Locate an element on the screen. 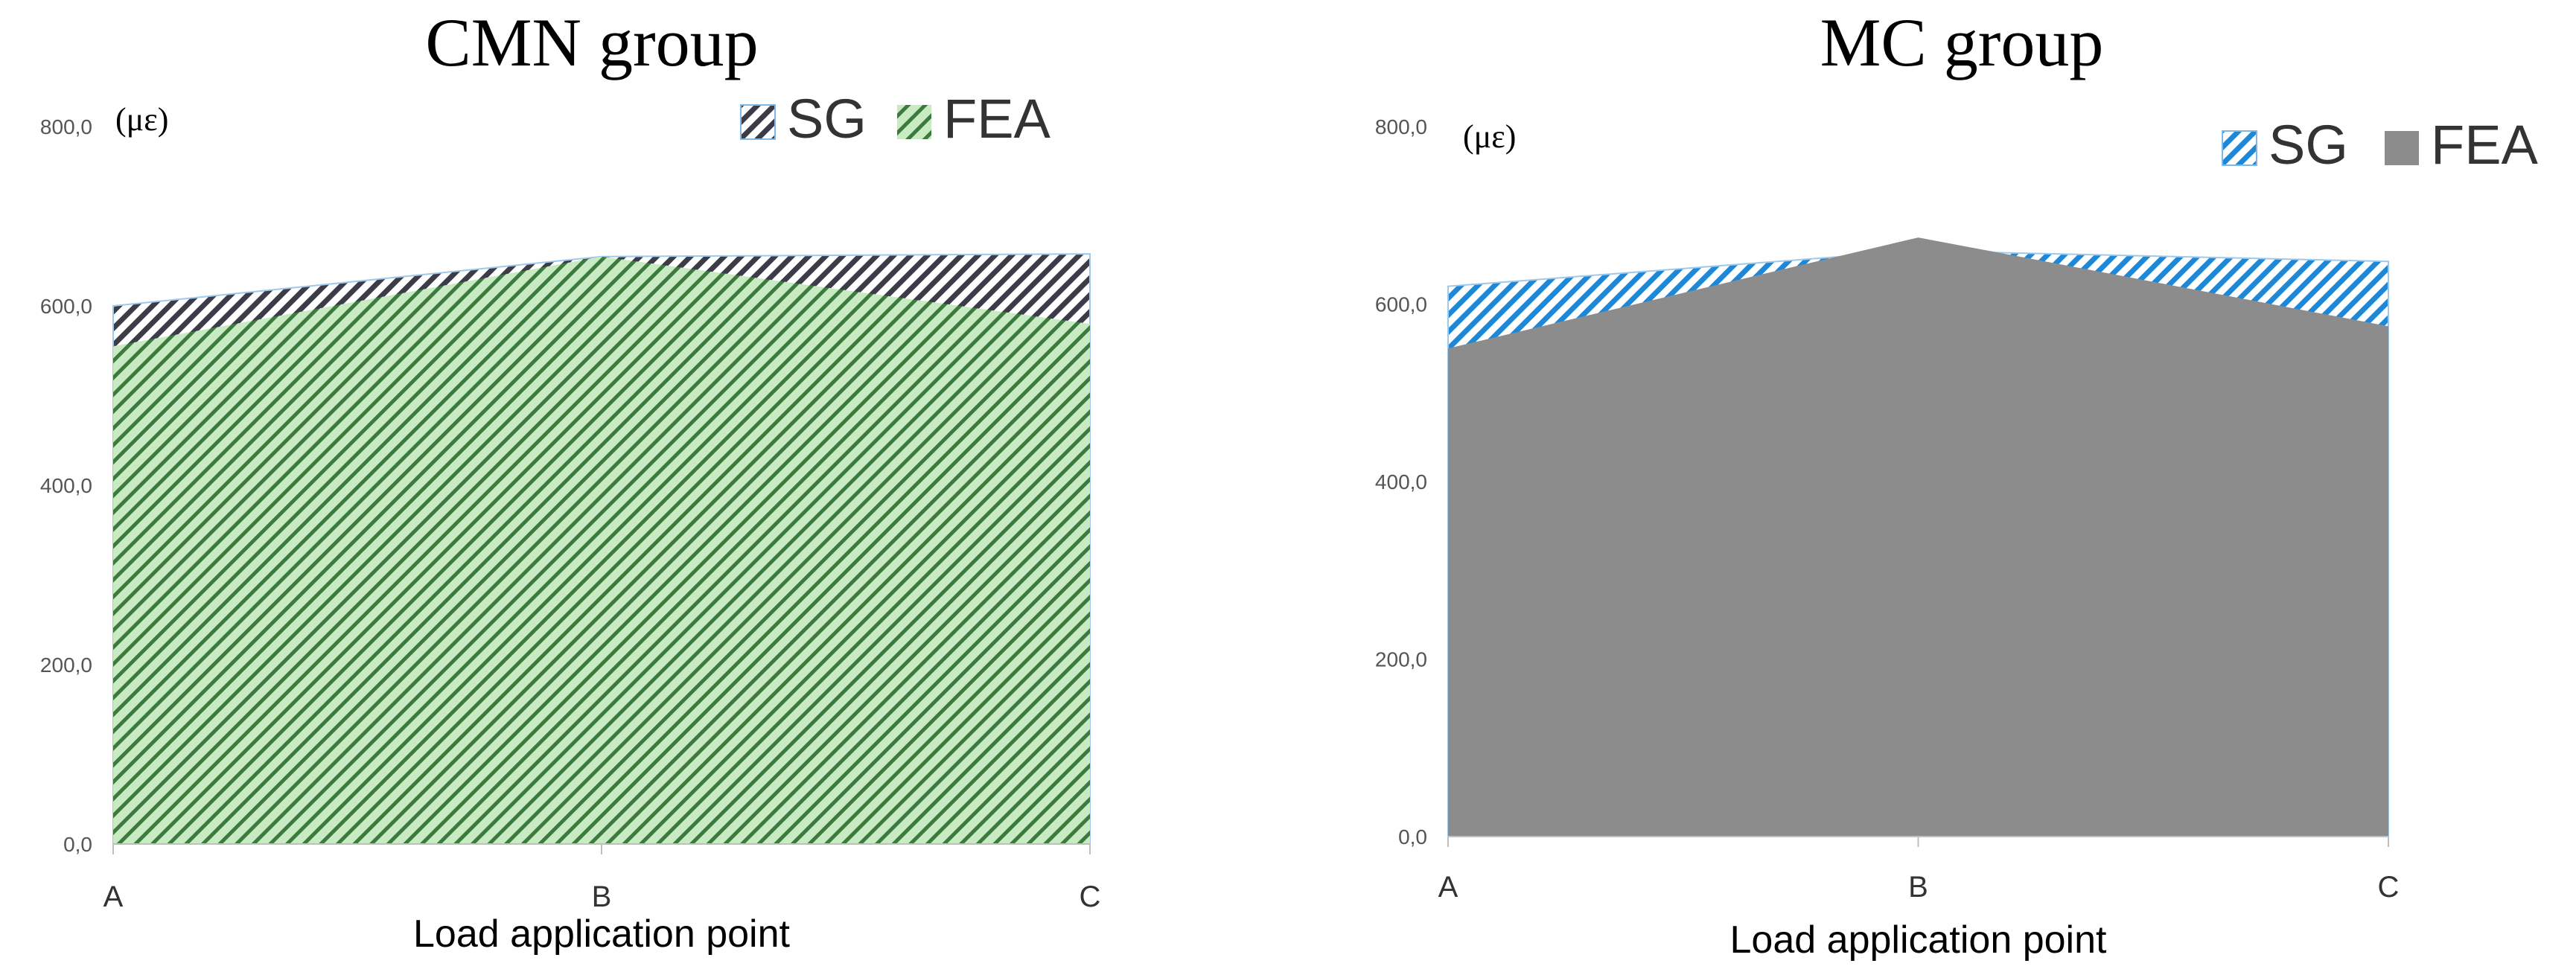 This screenshot has width=2576, height=975. chart-title: MC group is located at coordinates (1962, 42).